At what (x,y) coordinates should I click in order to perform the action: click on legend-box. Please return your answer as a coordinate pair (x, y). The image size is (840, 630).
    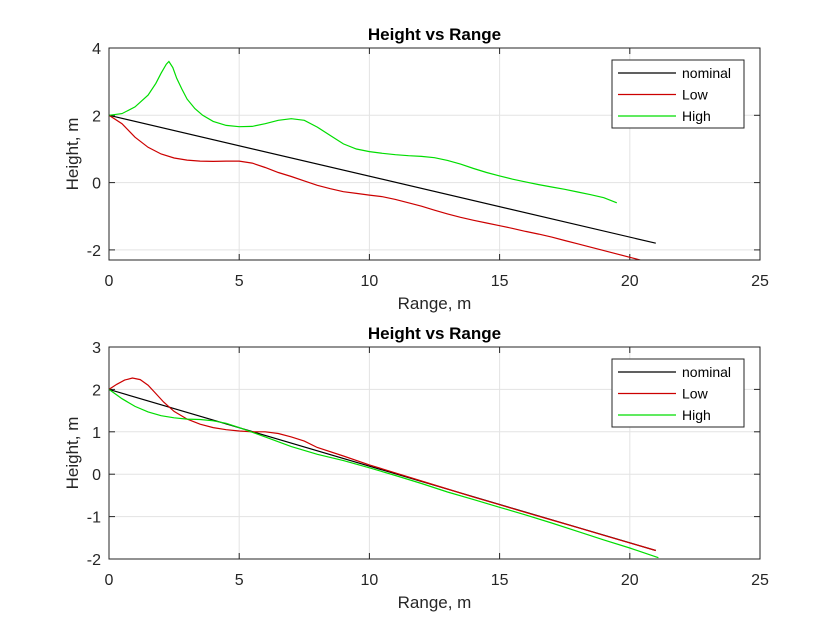
    Looking at the image, I should click on (678, 393).